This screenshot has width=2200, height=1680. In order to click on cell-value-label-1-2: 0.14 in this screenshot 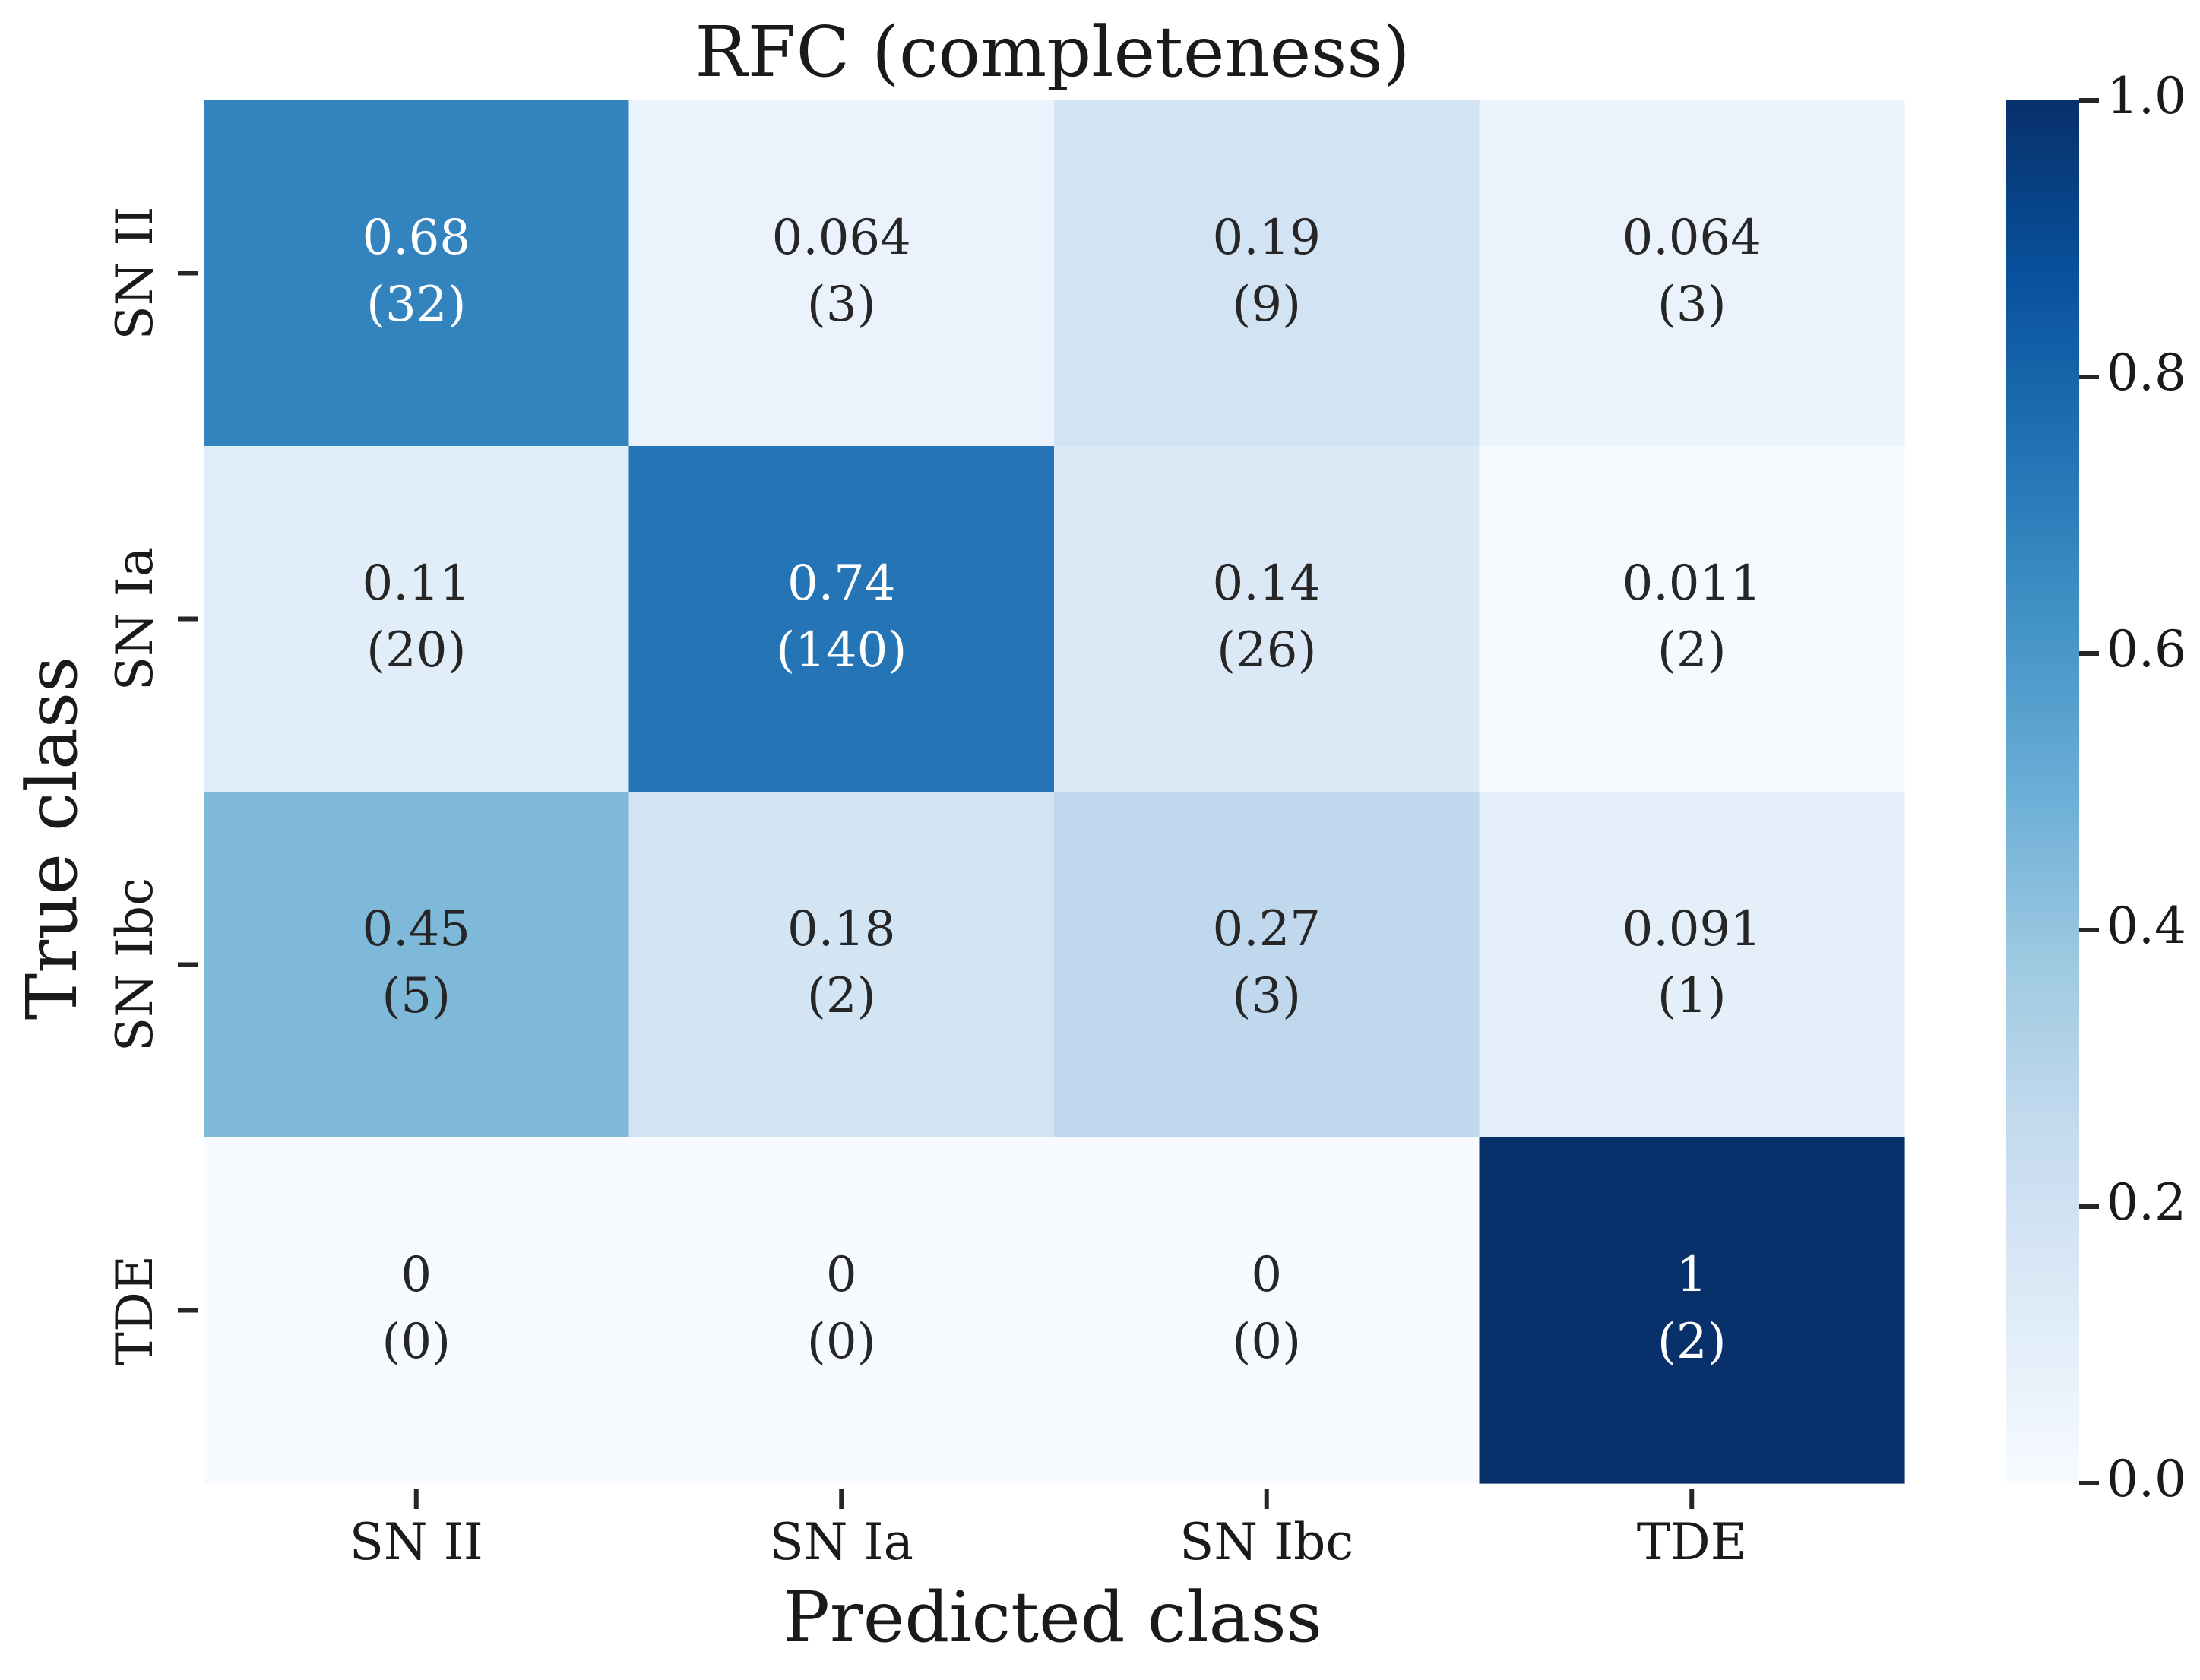, I will do `click(1267, 583)`.